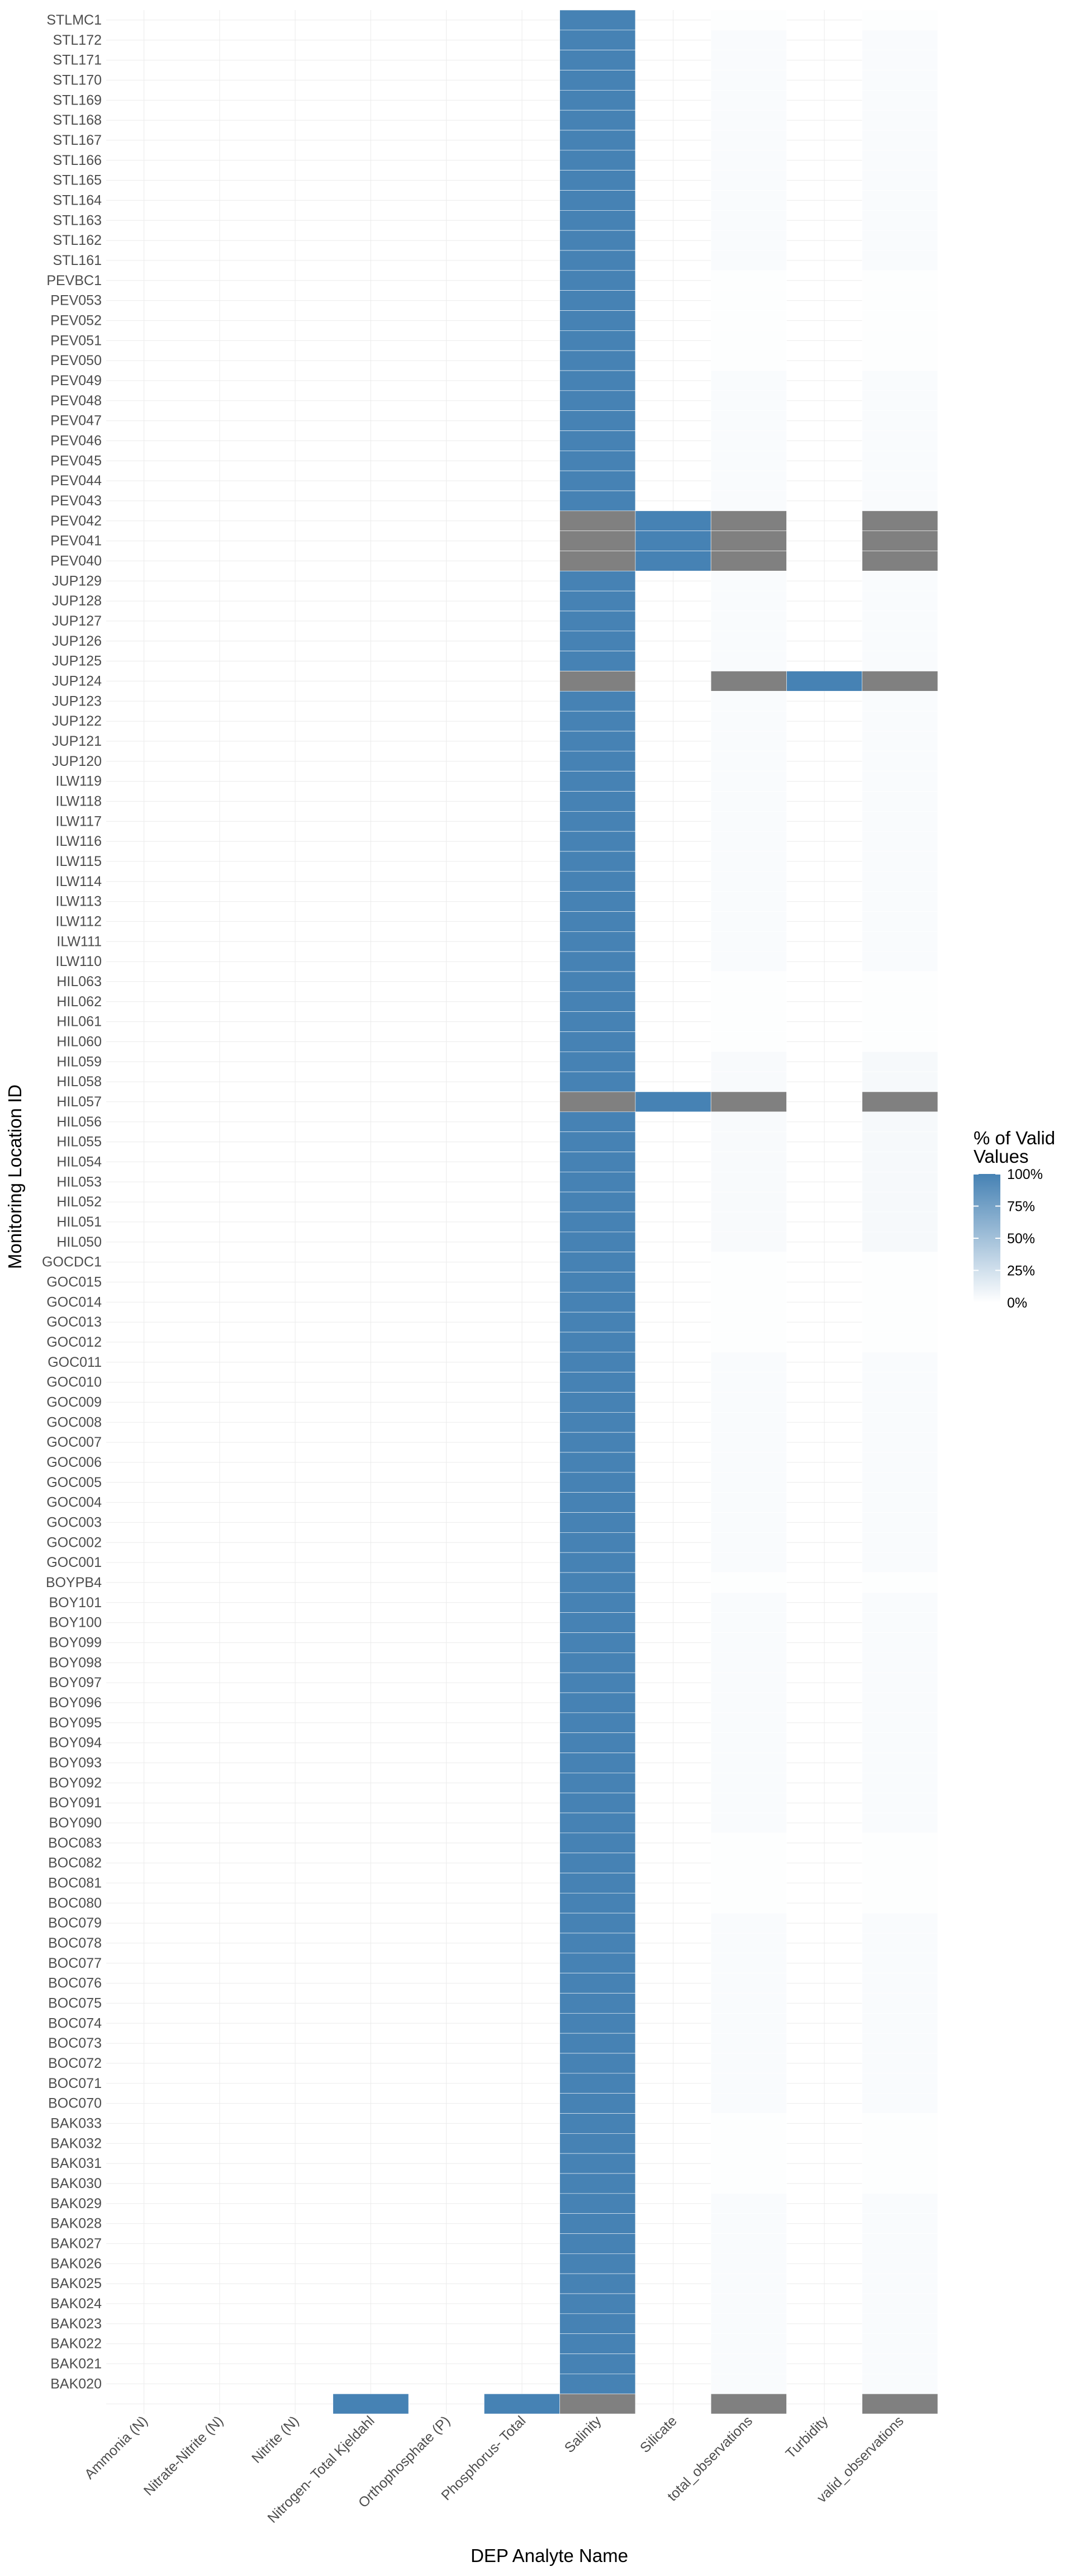  Describe the element at coordinates (77, 260) in the screenshot. I see `y-tick-label: STL161` at that location.